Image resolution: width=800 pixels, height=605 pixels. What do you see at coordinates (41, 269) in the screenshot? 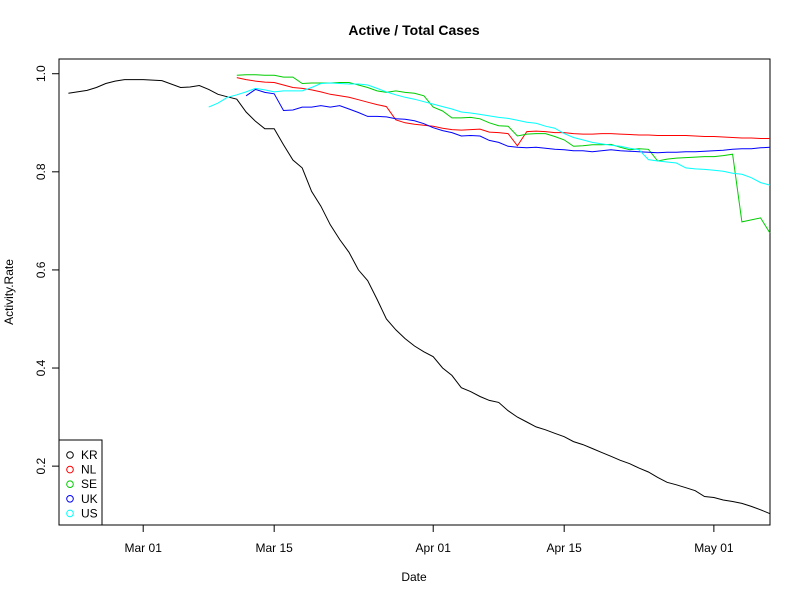
I see `y-tick-label: 0.6` at bounding box center [41, 269].